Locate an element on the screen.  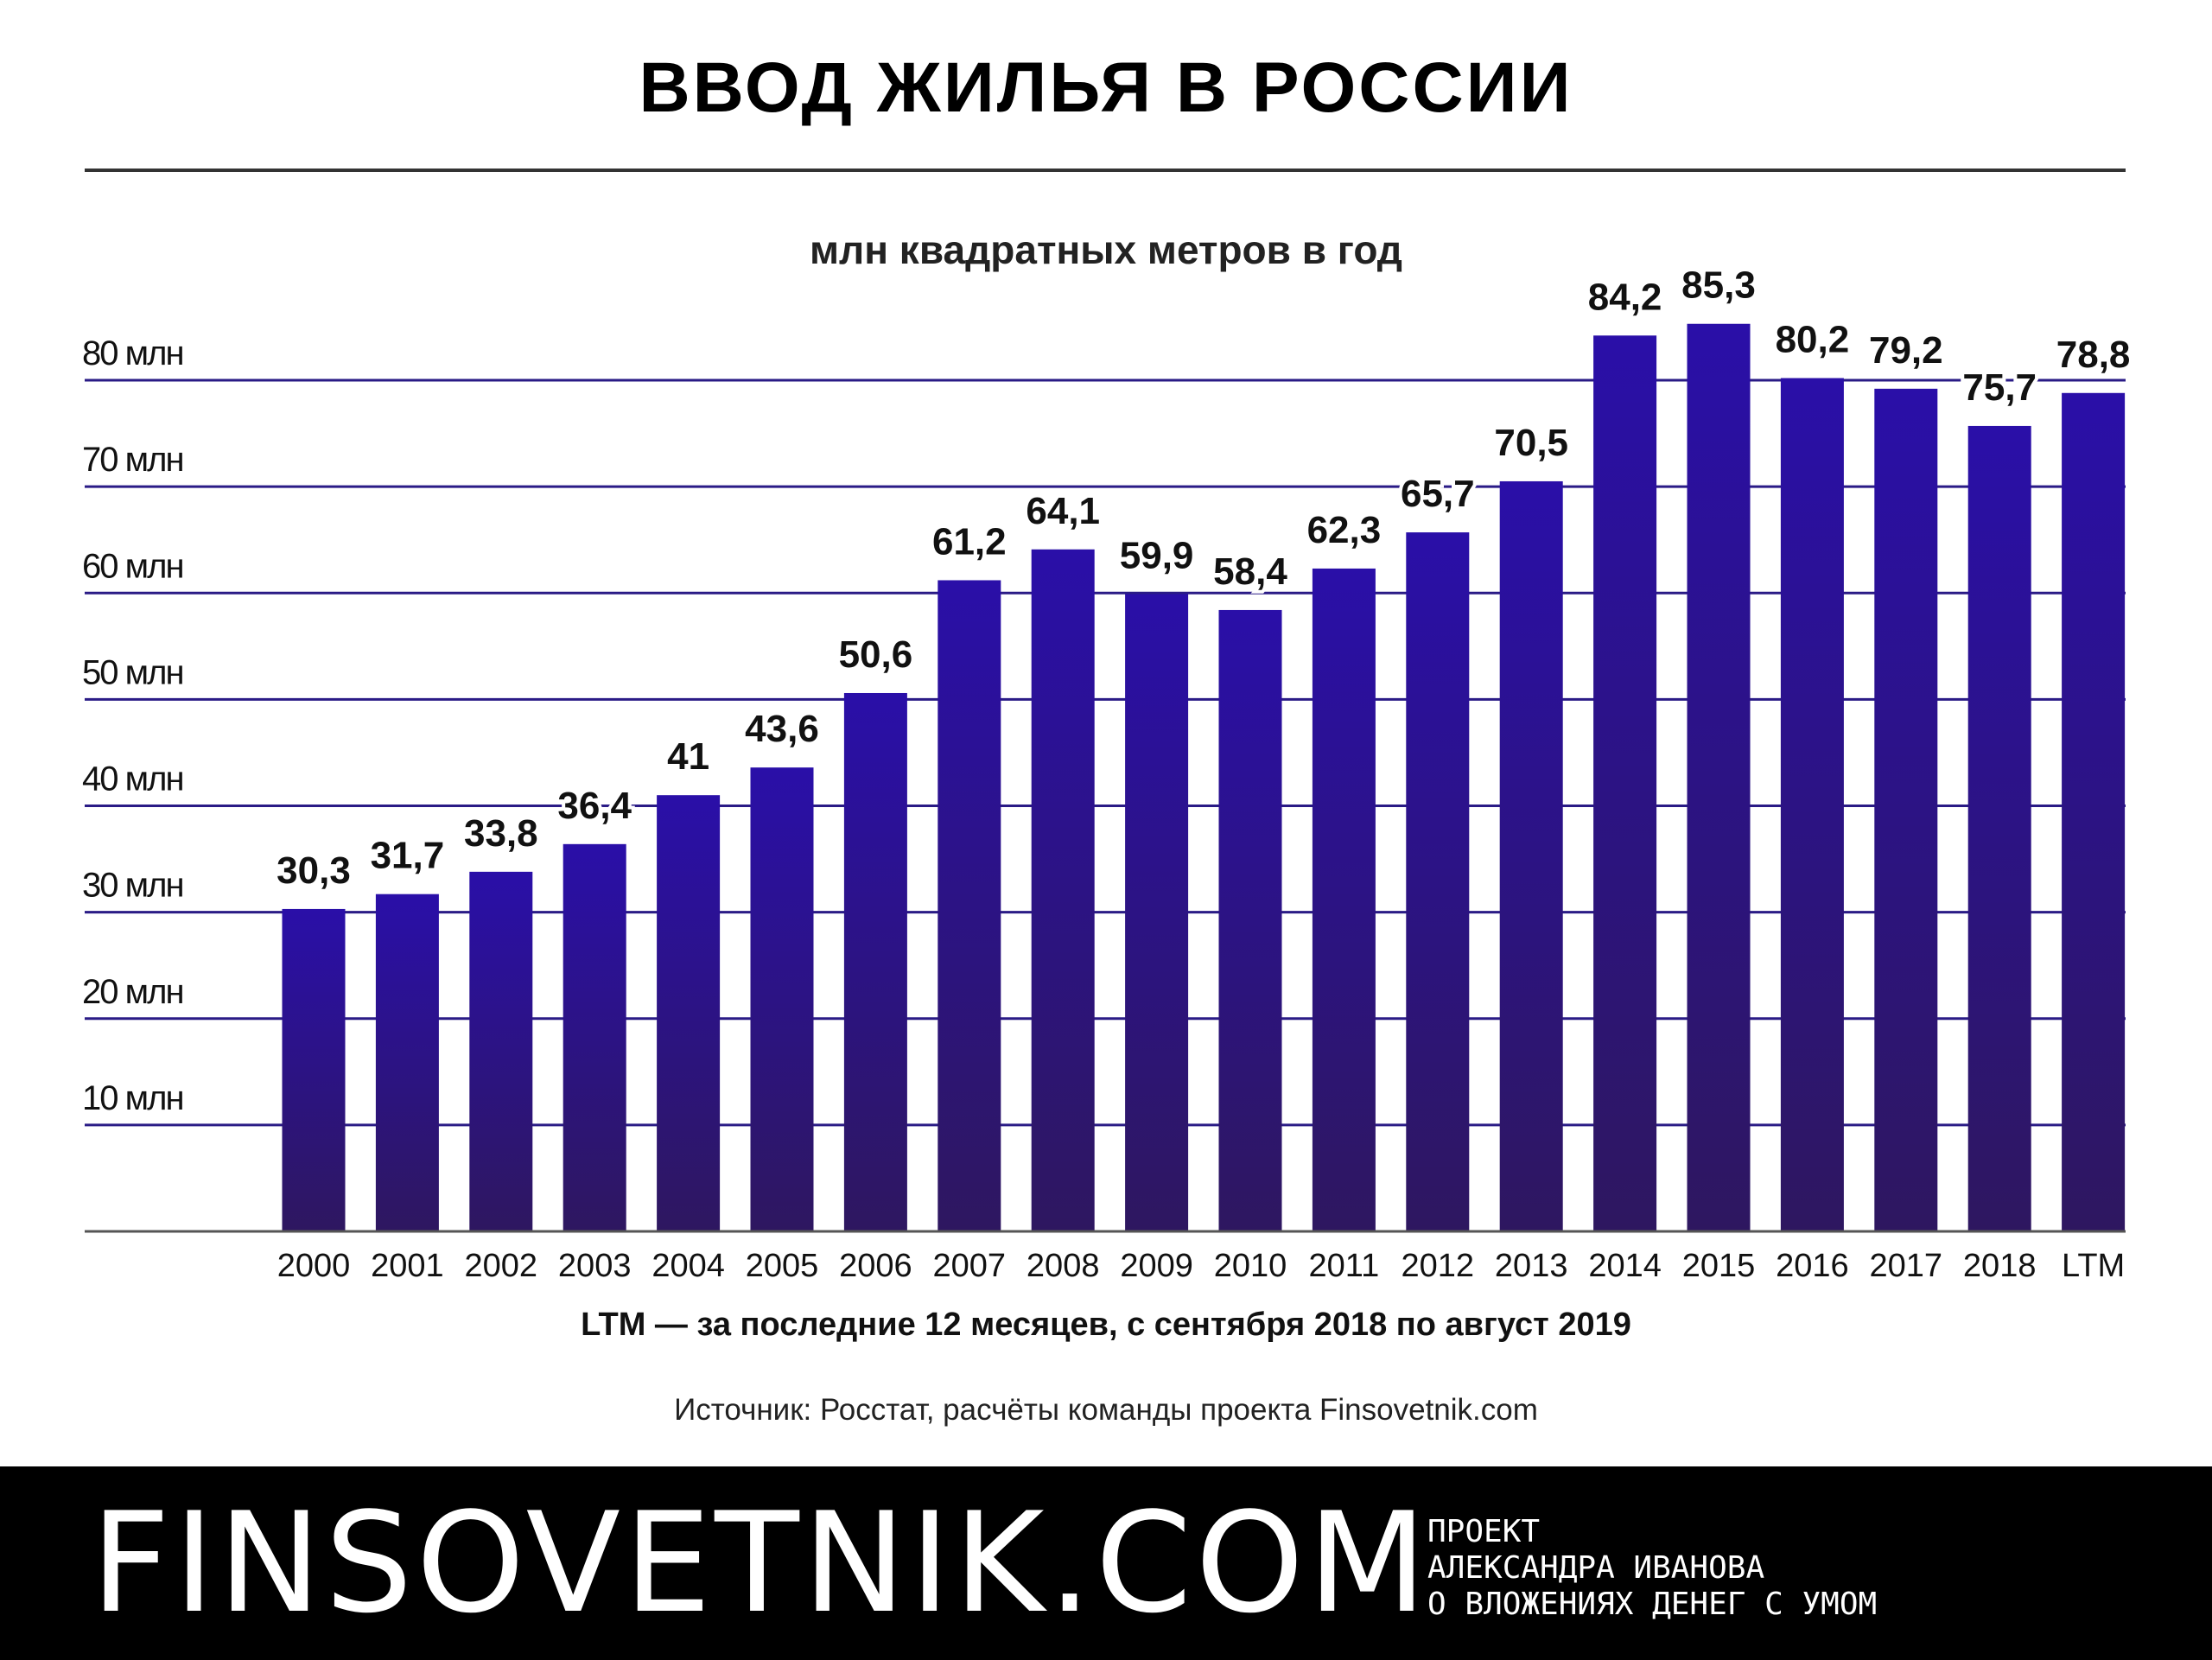
x-tick-label: 2004 is located at coordinates (688, 1266).